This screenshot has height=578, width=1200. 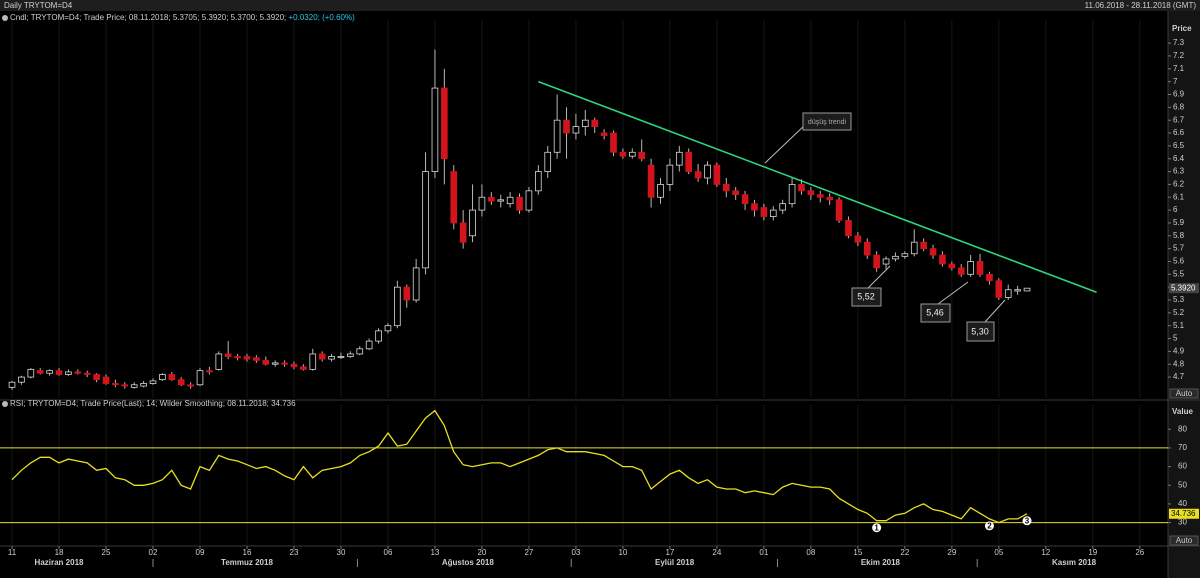 I want to click on x-tick-label: 20, so click(x=481, y=552).